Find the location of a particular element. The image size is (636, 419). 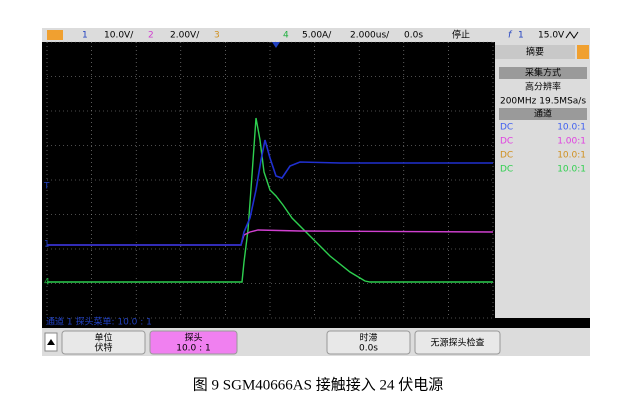

ch4-number: 4 is located at coordinates (286, 36).